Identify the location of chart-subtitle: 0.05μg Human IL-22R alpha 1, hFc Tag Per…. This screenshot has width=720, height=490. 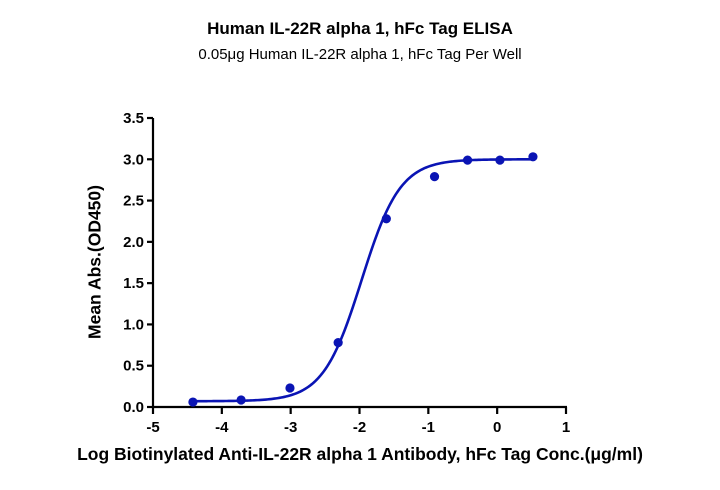
(360, 54).